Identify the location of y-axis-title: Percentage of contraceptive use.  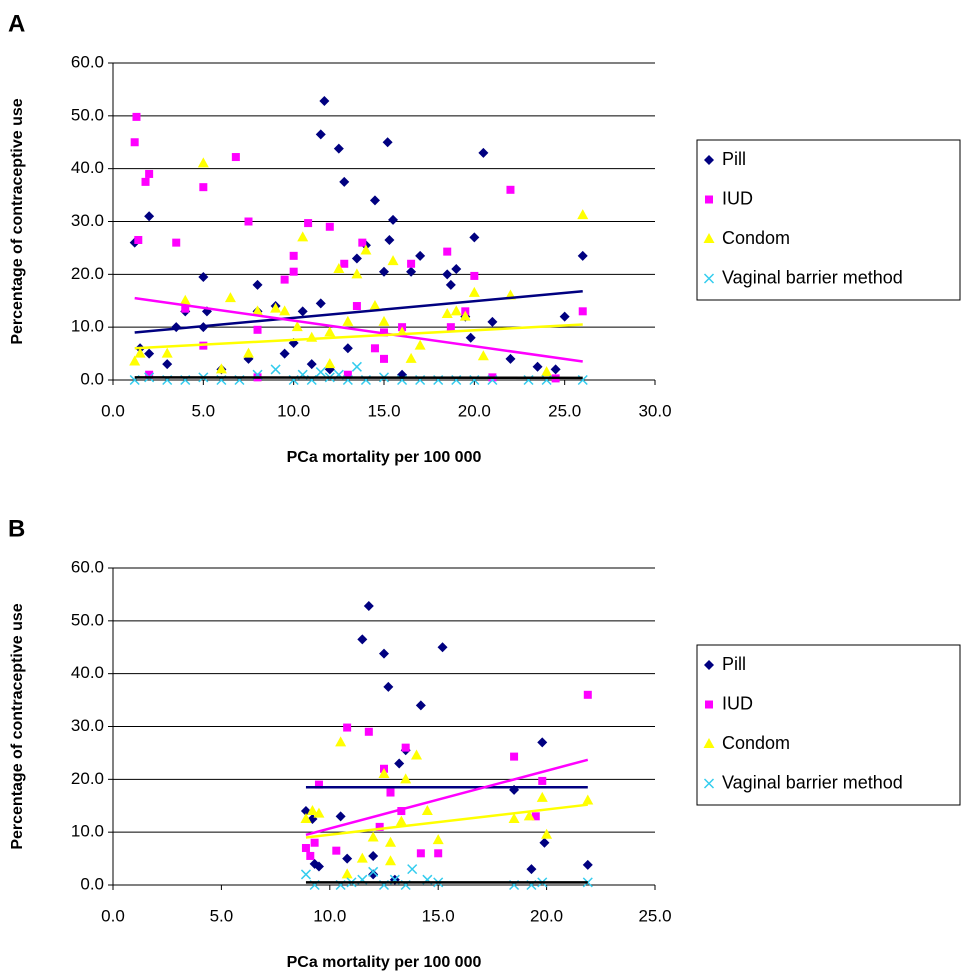
(17, 726).